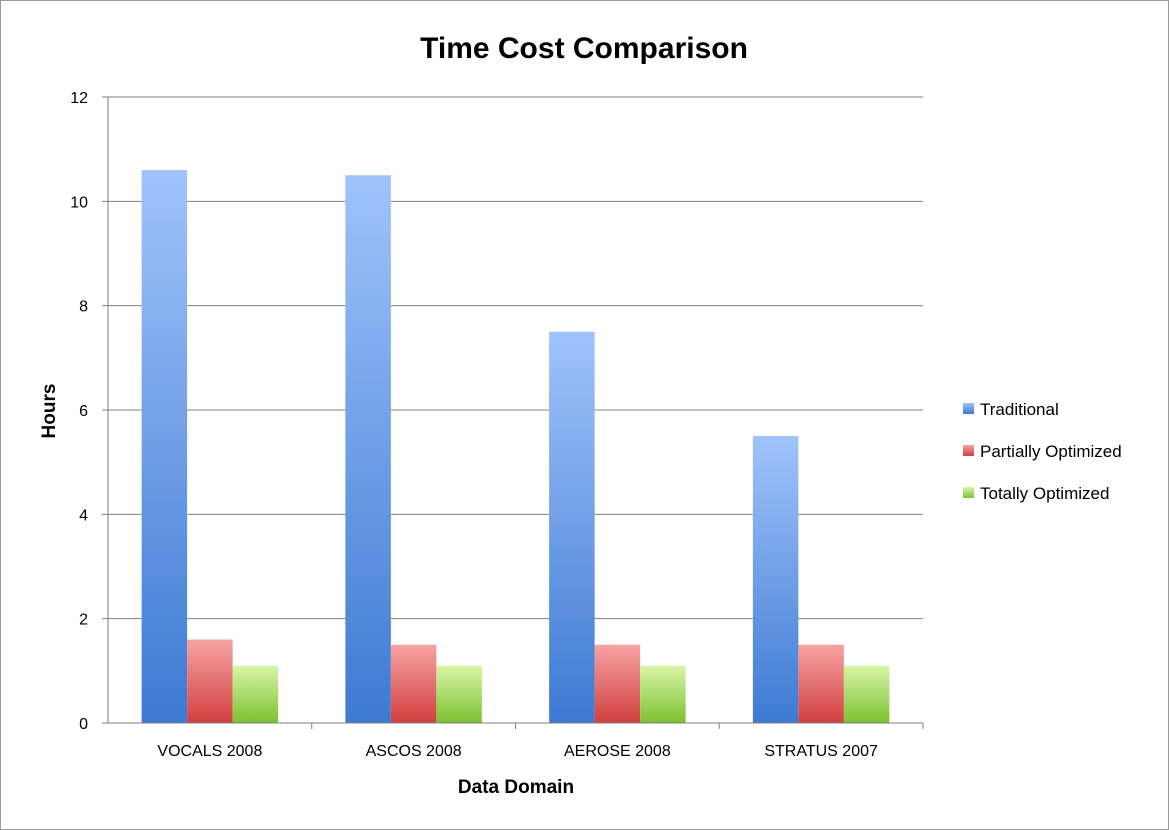  I want to click on y-axis-title: Hours, so click(49, 411).